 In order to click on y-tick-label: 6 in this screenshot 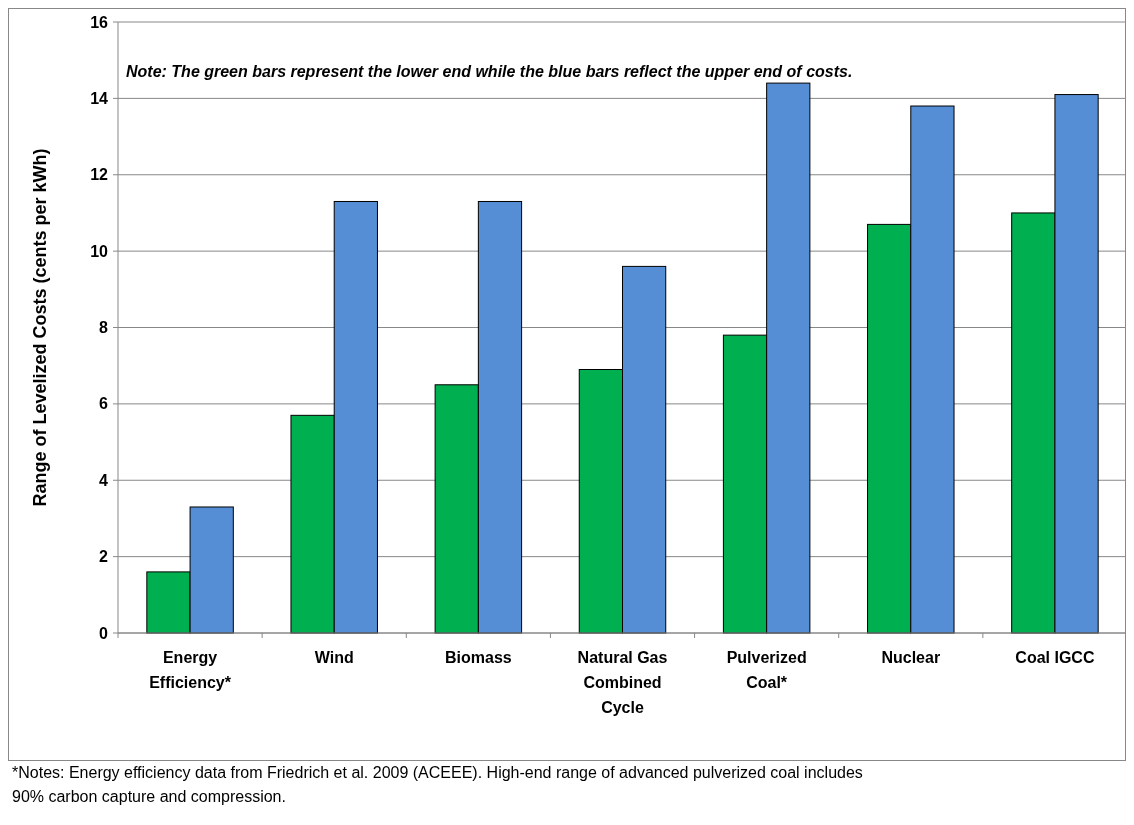, I will do `click(104, 404)`.